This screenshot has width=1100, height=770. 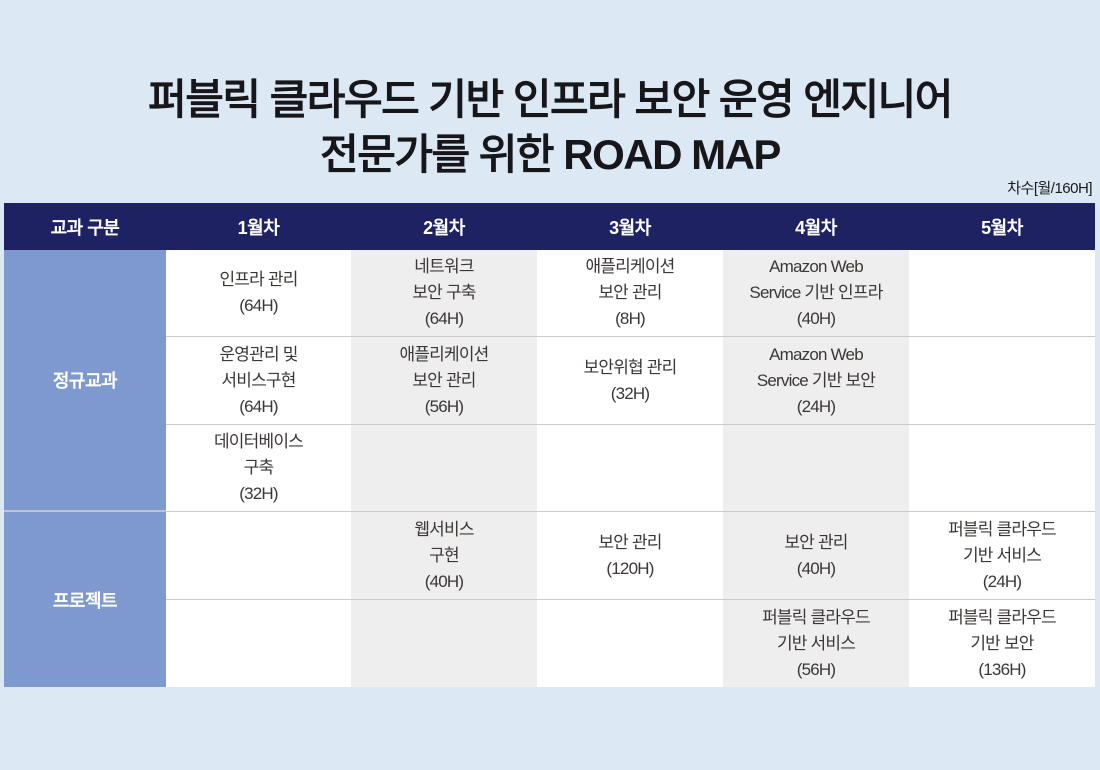 I want to click on cell-month1-row4, so click(x=258, y=556).